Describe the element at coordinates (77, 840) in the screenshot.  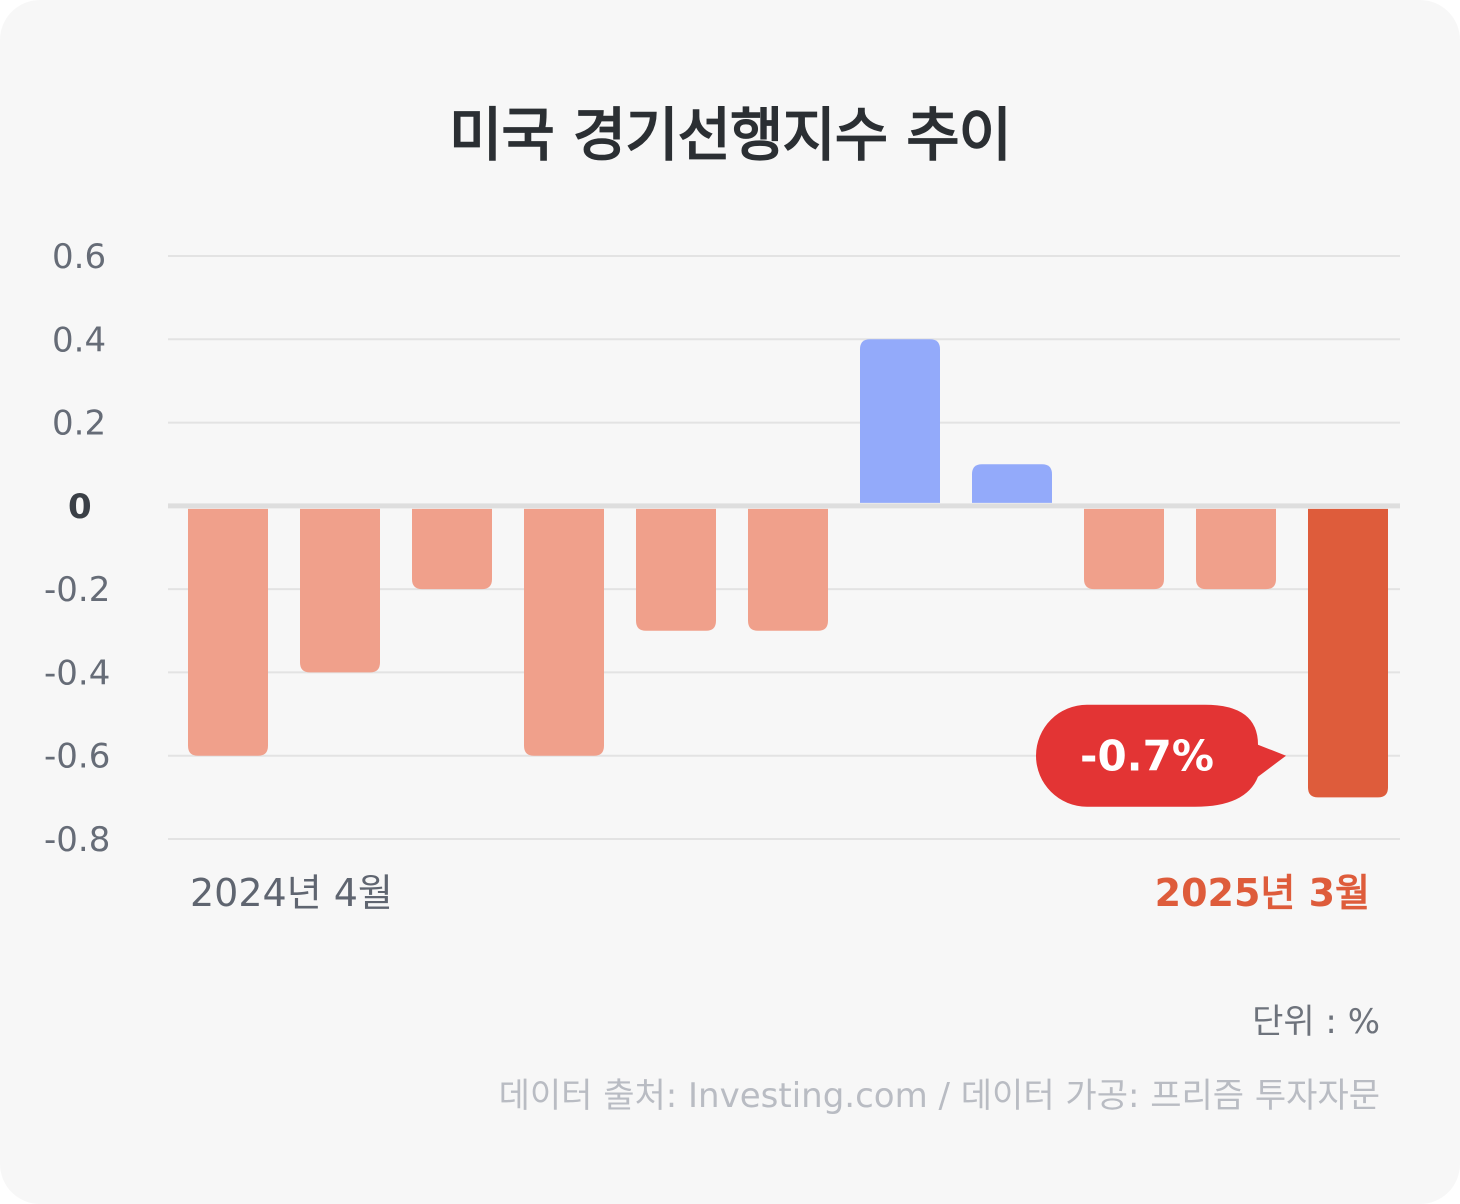
I see `y-tick-label: -0.8` at that location.